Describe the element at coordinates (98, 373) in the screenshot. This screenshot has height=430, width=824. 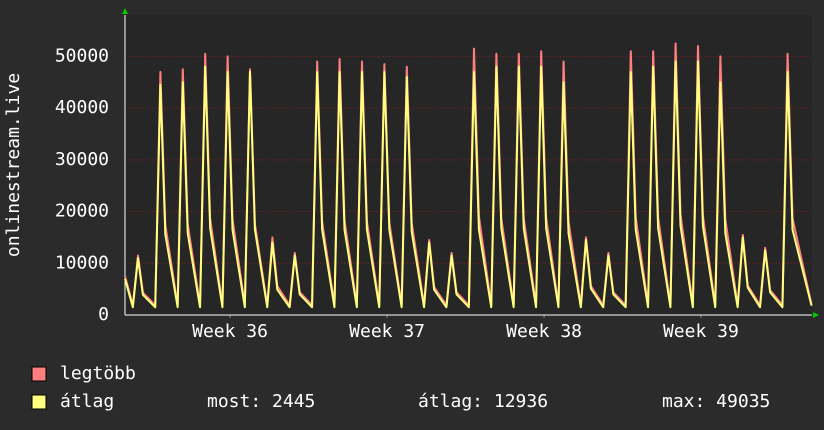
I see `legend-label: legtöbb` at that location.